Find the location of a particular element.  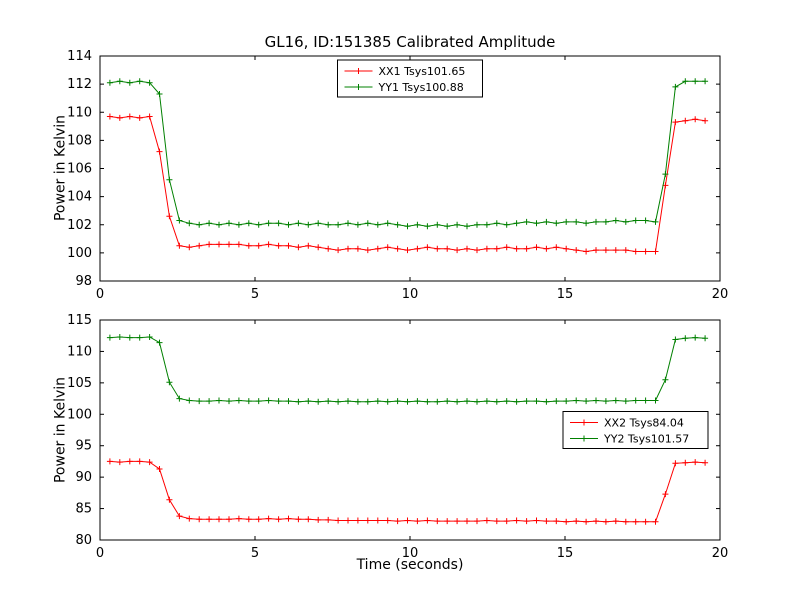

y-tick-label: 85 is located at coordinates (83, 509).